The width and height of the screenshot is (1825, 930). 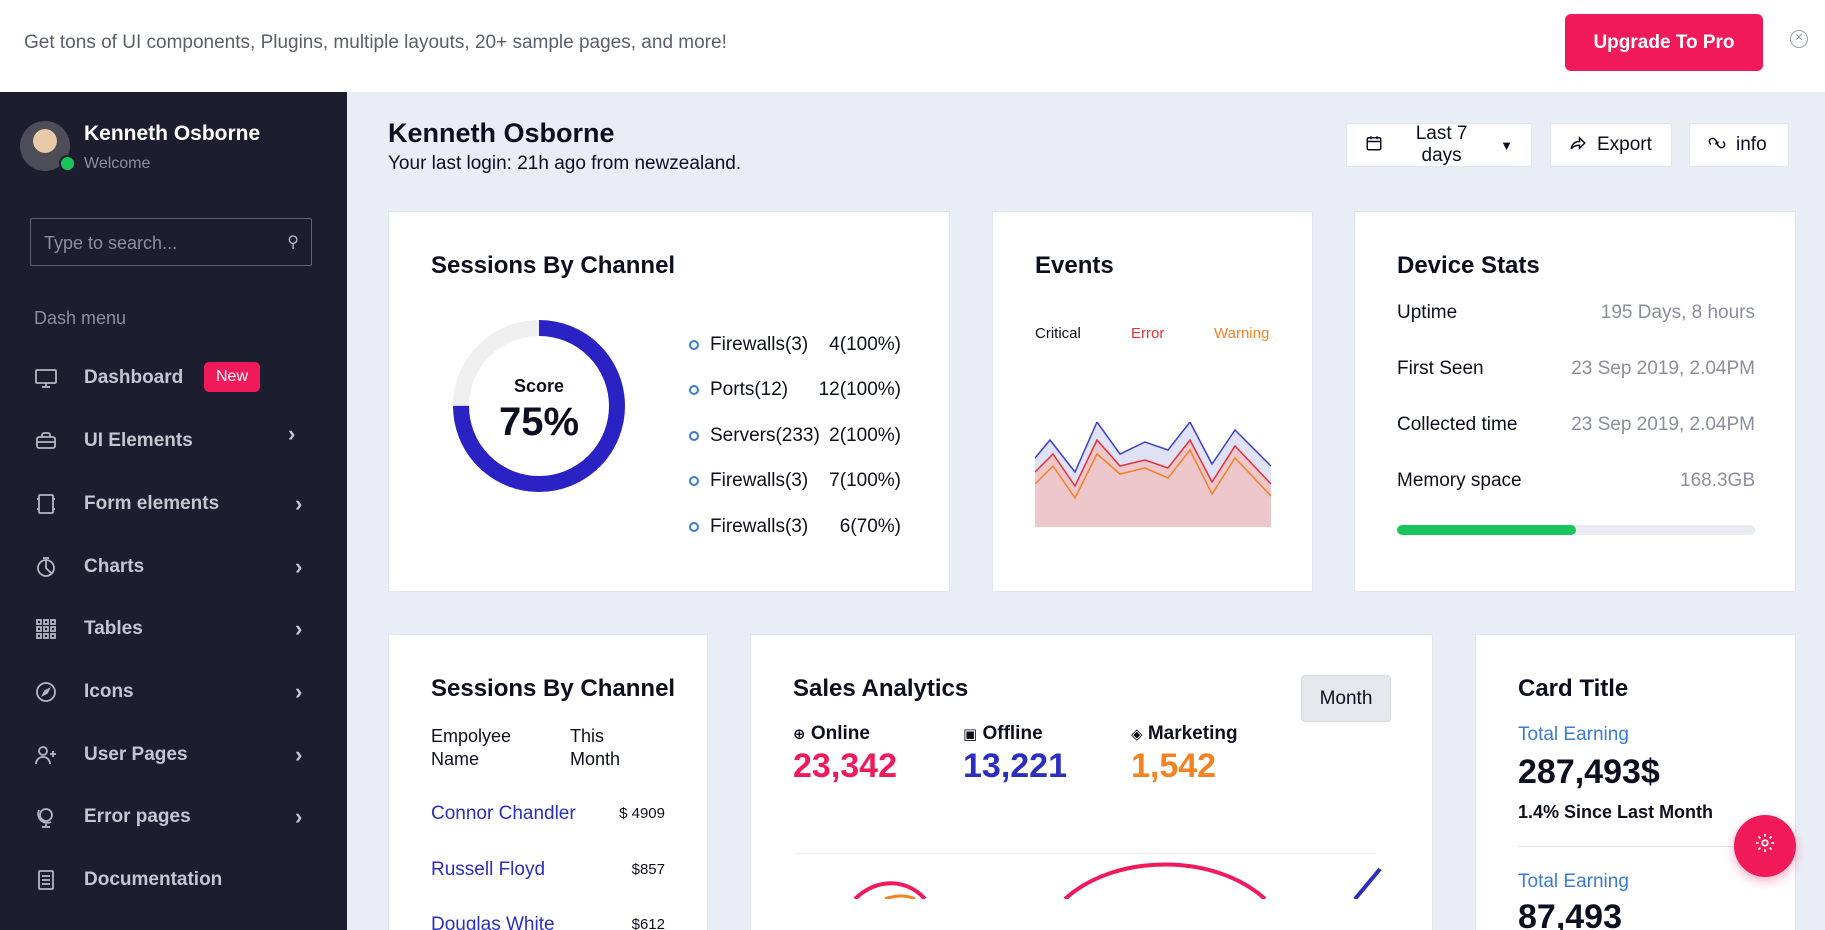 What do you see at coordinates (1117, 880) in the screenshot?
I see `sales-line-chart` at bounding box center [1117, 880].